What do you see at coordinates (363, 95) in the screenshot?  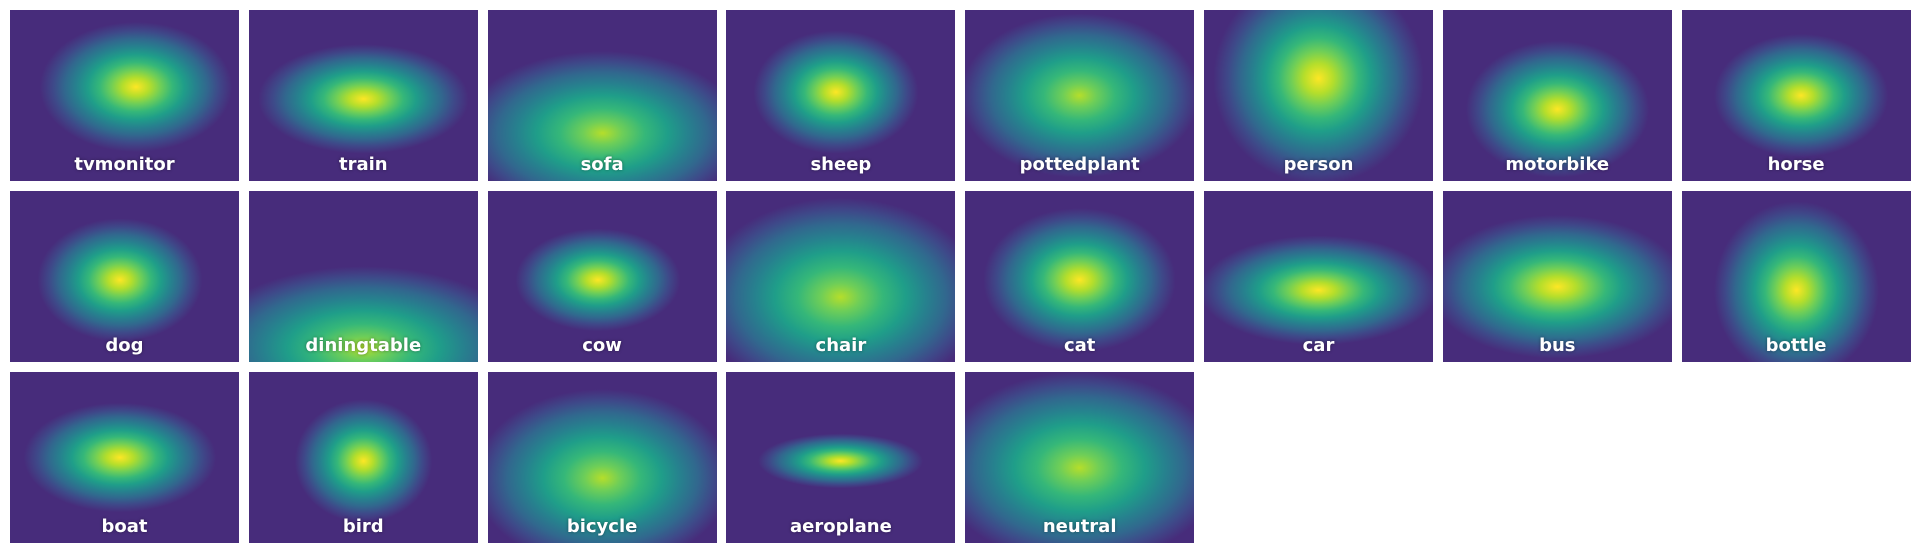 I see `heatmap-tile: train` at bounding box center [363, 95].